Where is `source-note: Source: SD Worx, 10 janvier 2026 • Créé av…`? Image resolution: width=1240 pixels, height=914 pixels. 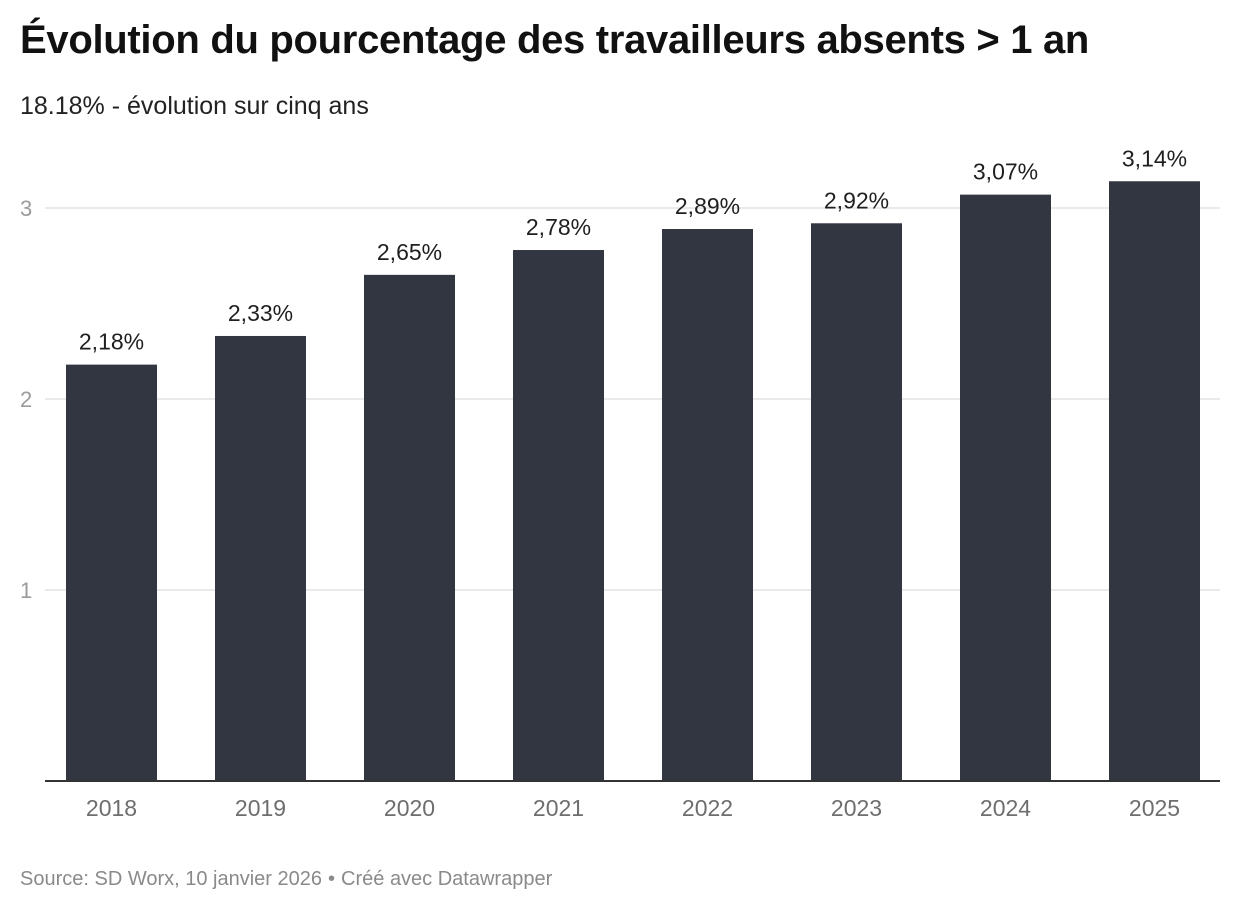 source-note: Source: SD Worx, 10 janvier 2026 • Créé av… is located at coordinates (286, 879).